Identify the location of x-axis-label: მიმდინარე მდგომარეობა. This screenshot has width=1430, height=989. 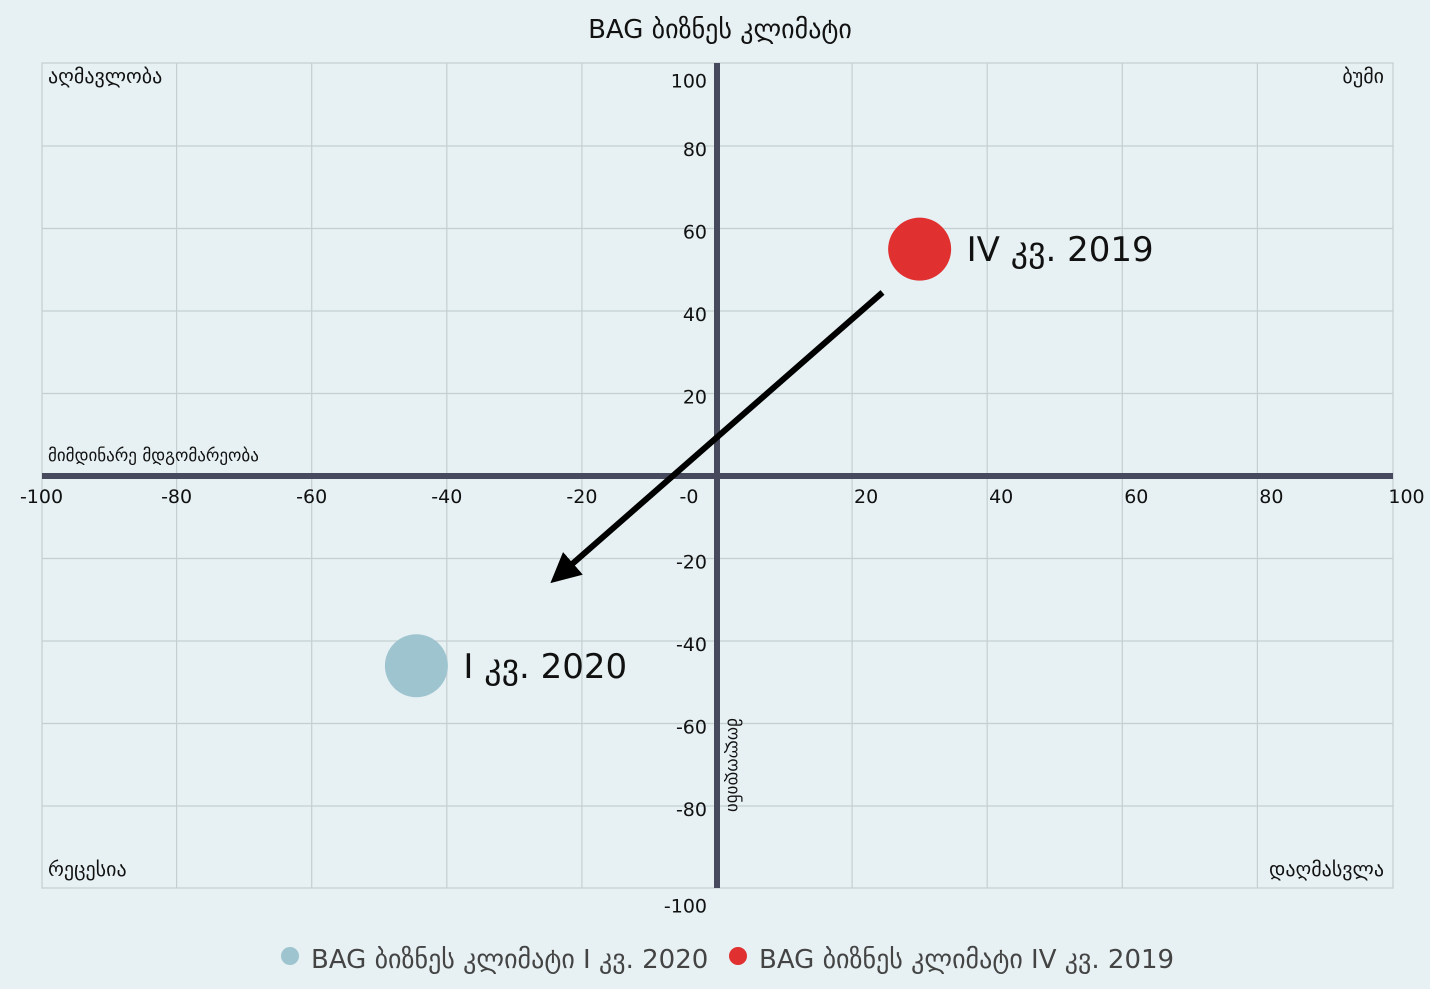
(153, 456).